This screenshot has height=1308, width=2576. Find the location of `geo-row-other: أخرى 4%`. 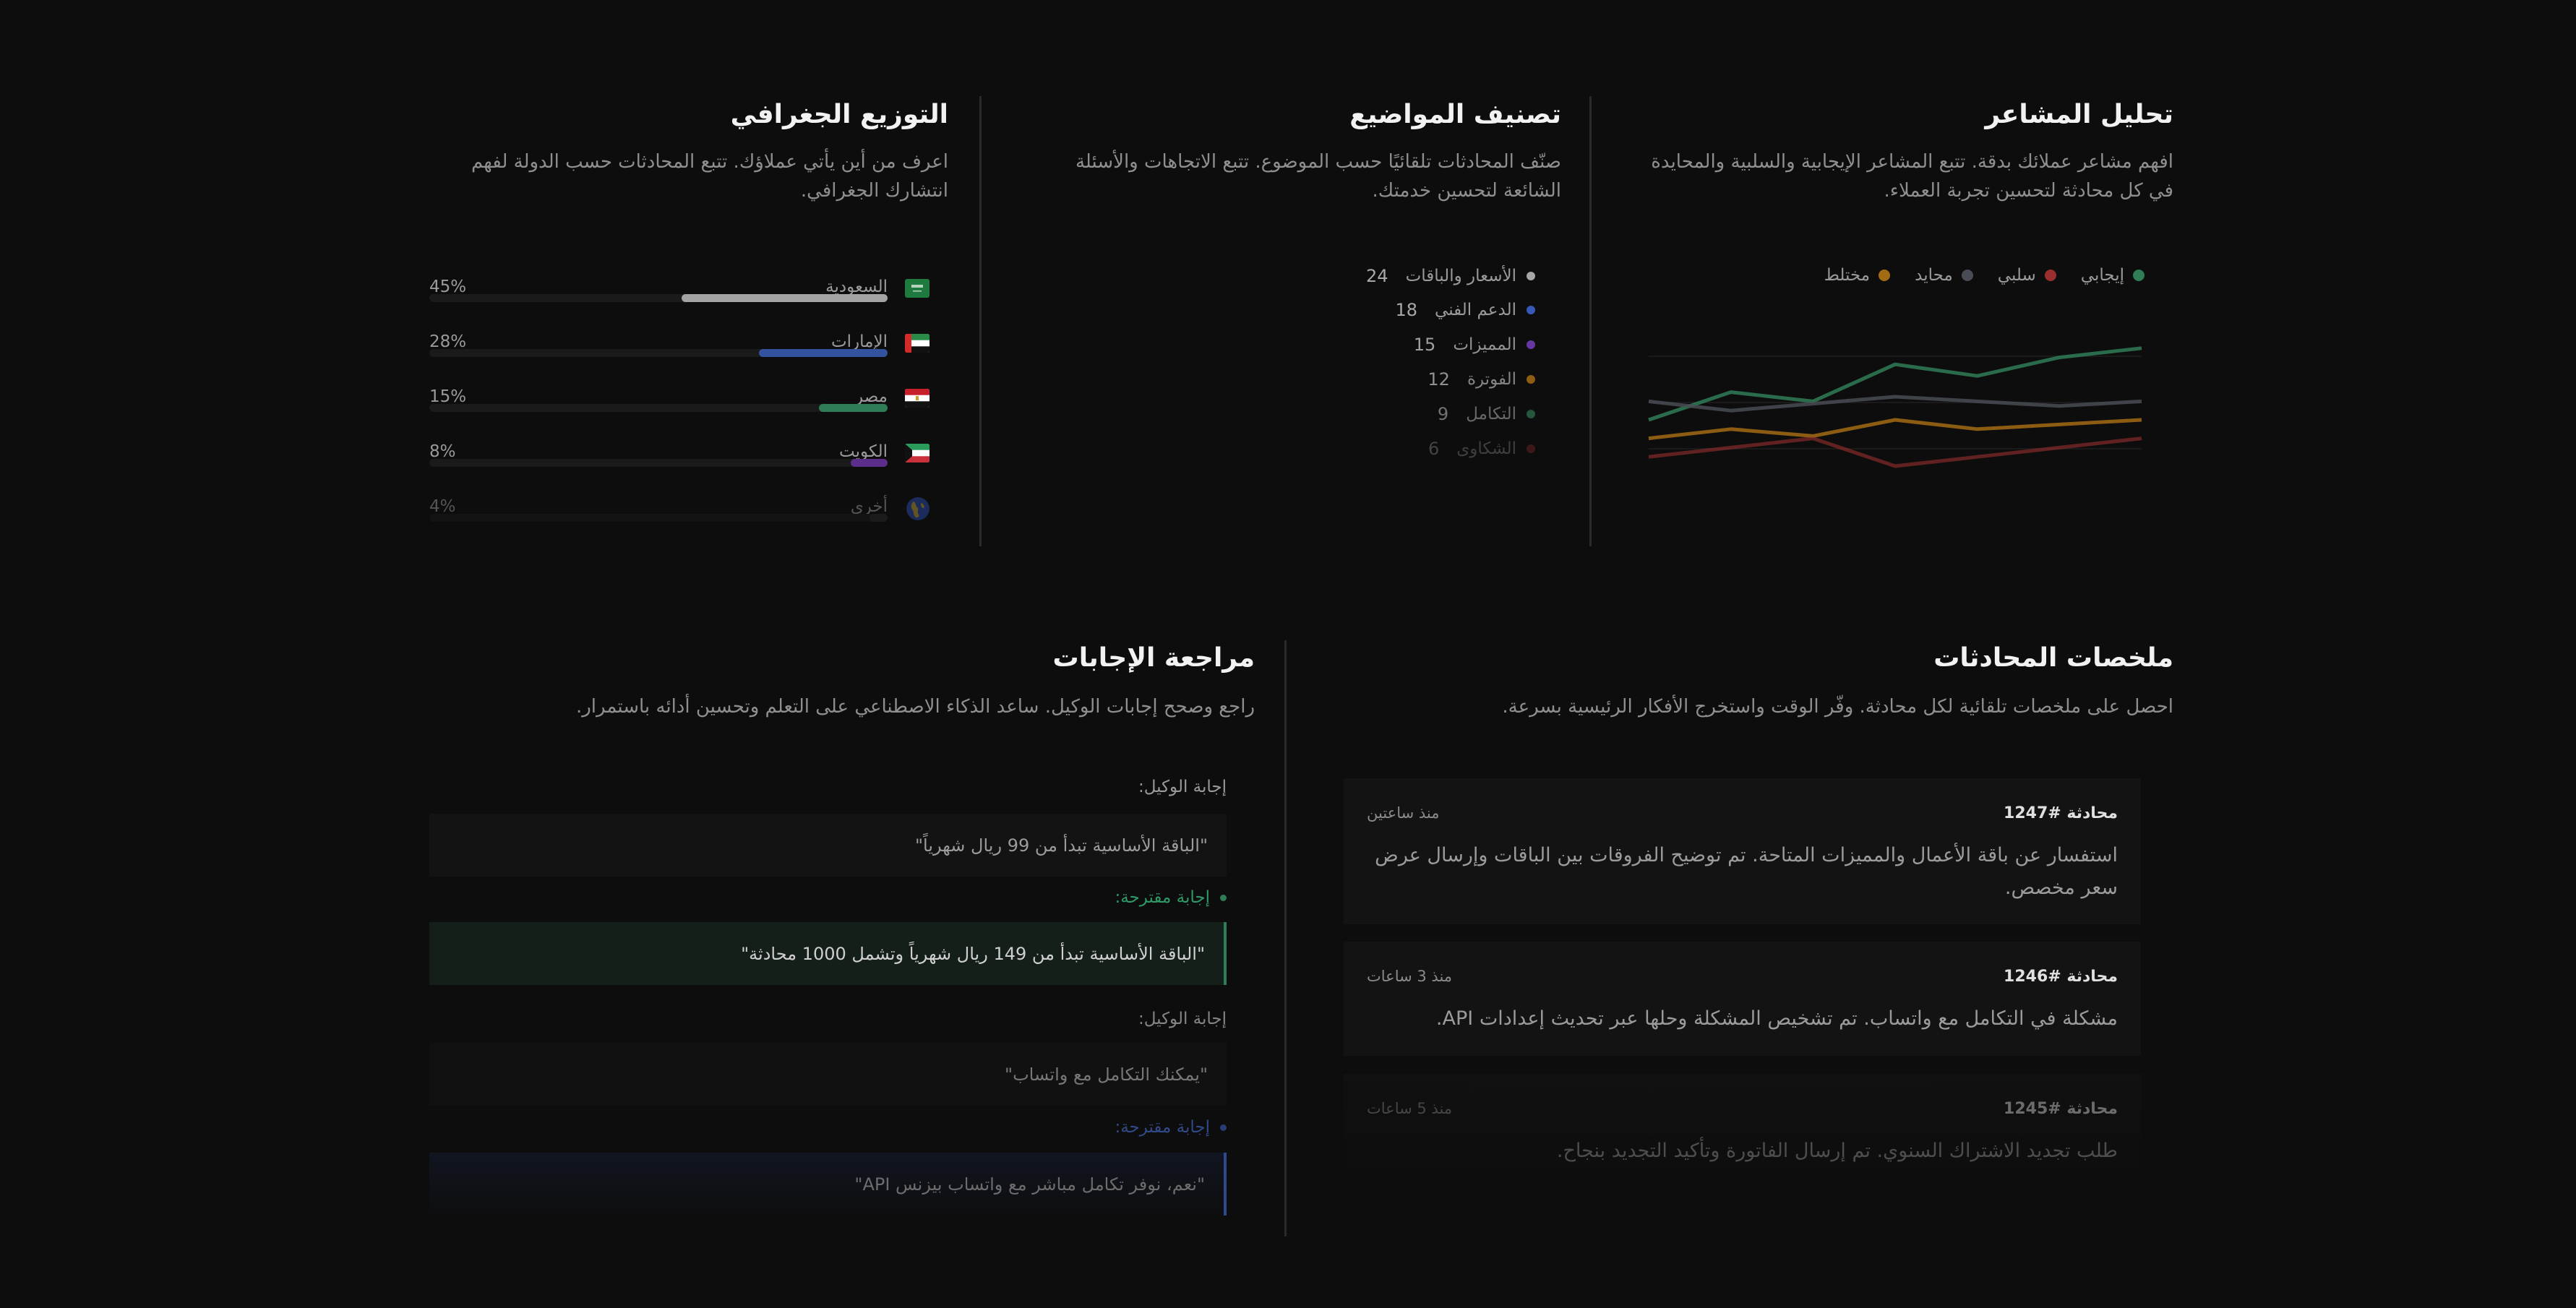

geo-row-other: أخرى 4% is located at coordinates (679, 524).